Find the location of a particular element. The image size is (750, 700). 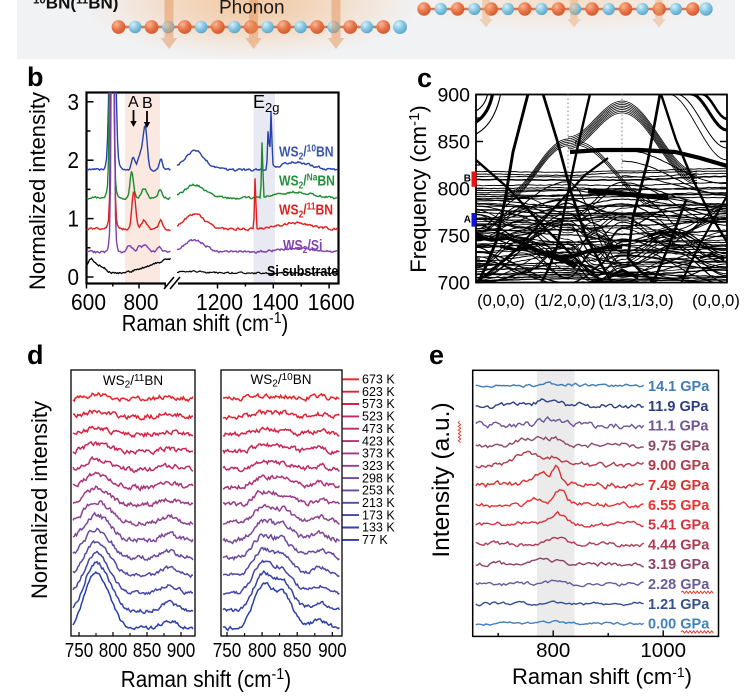

svg-text: 11.1 GPa is located at coordinates (678, 427).